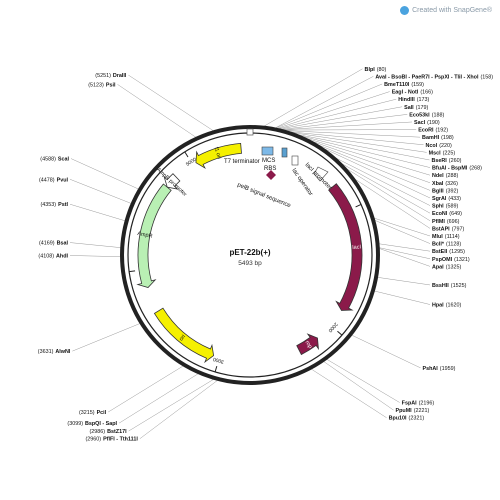 The image size is (500, 500). Describe the element at coordinates (438, 207) in the screenshot. I see `site-name: SphI` at that location.